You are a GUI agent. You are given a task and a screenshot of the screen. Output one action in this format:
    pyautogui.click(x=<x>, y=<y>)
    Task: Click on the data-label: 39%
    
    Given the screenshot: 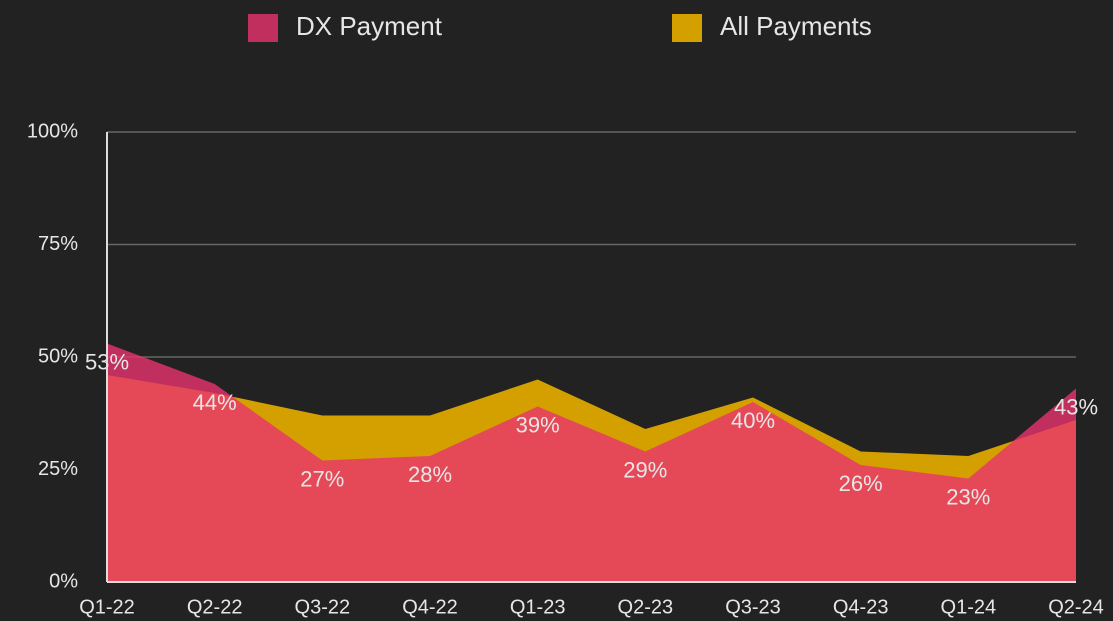 What is the action you would take?
    pyautogui.click(x=538, y=424)
    